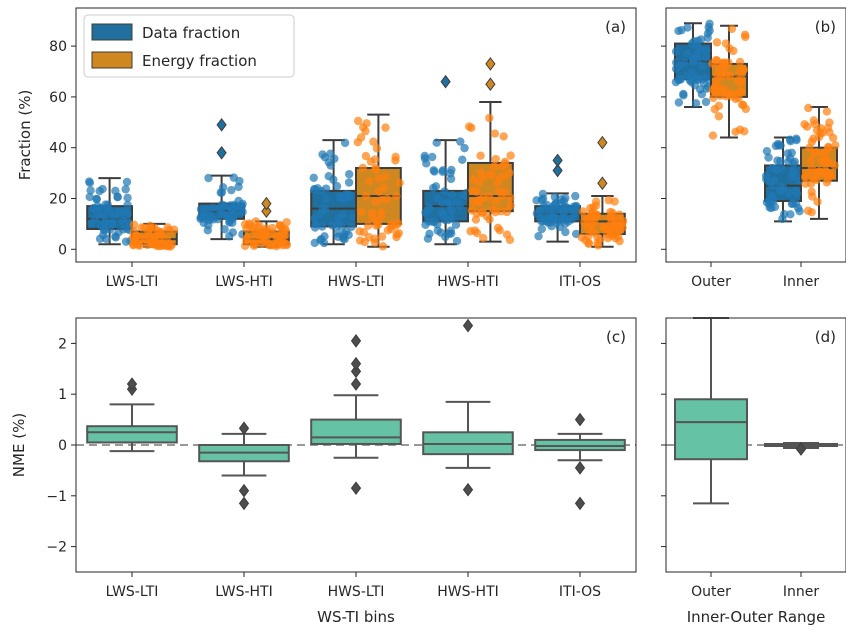  I want to click on x-tick-label: LWS-LTI, so click(132, 592).